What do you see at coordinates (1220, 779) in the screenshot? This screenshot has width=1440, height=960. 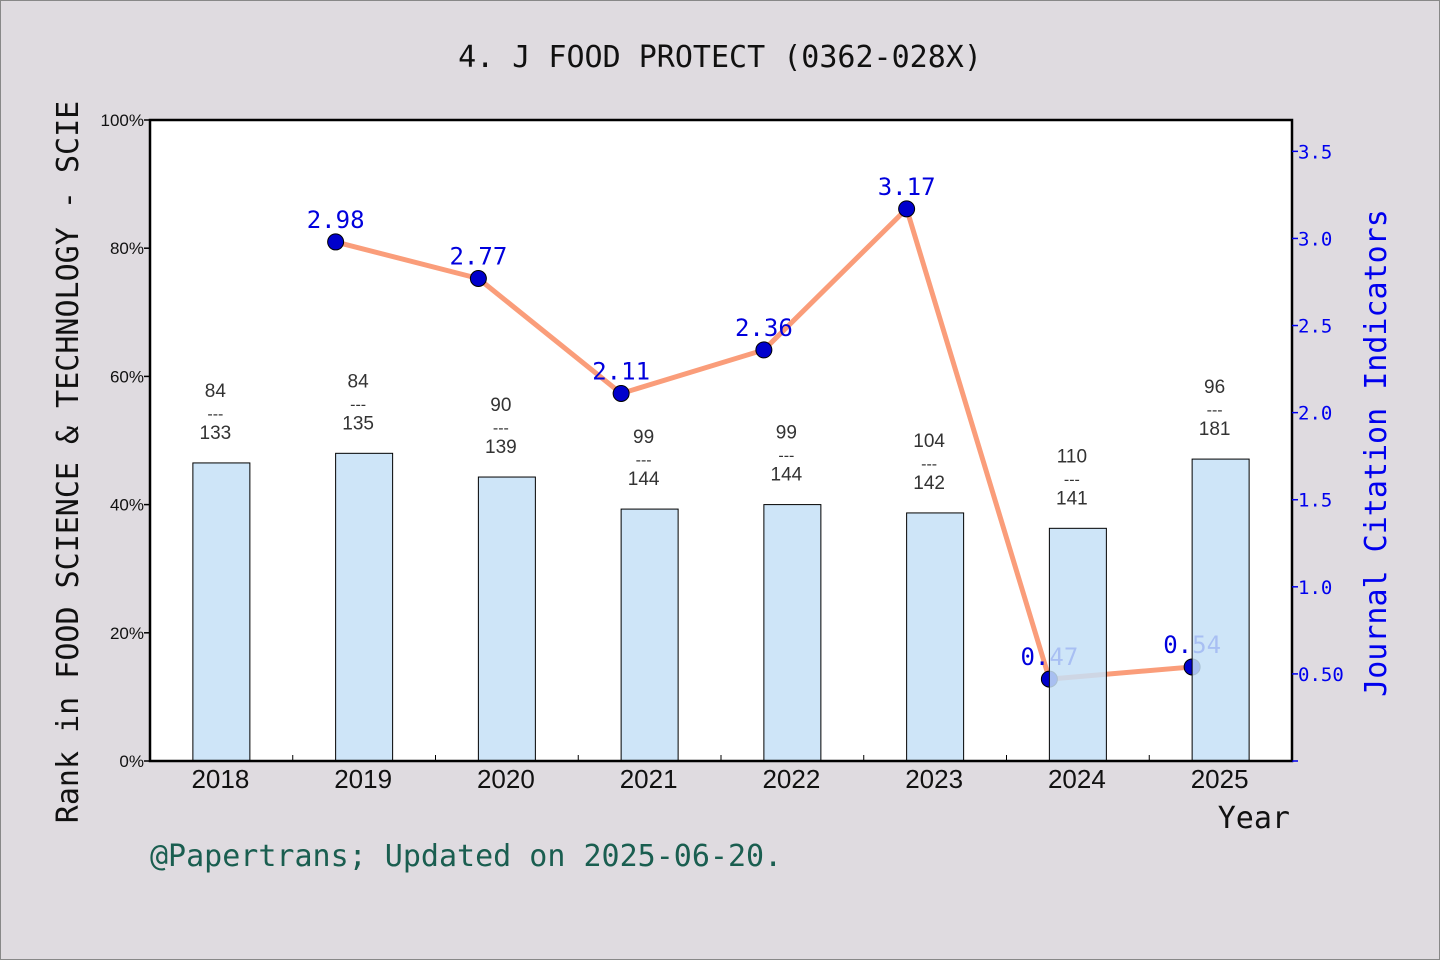 I see `x-tick-label: 2025` at bounding box center [1220, 779].